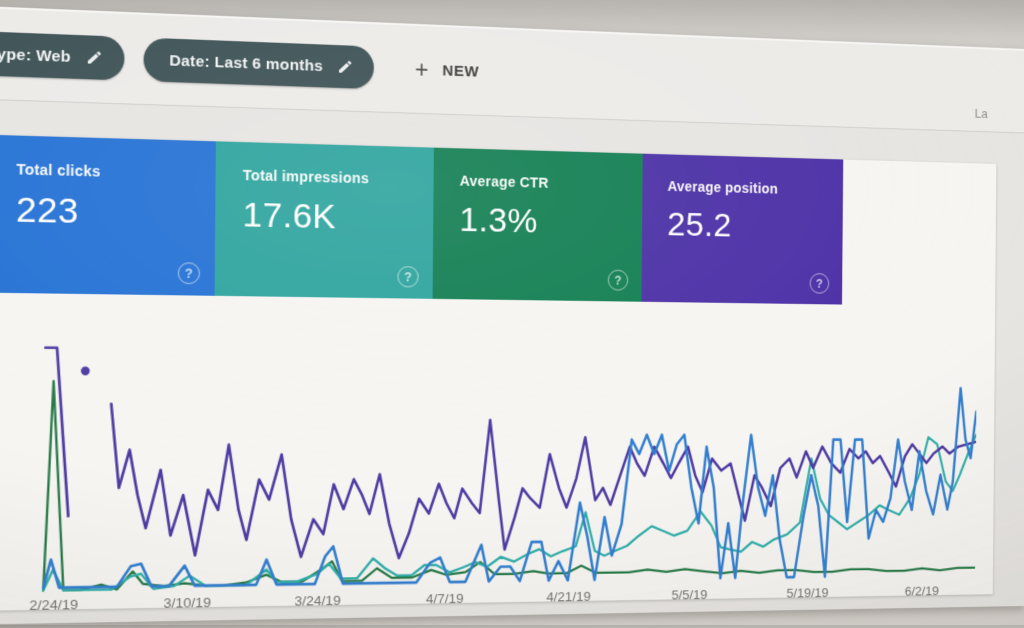  I want to click on metric-card-average-ctr: Average CTR 1.3% ?, so click(537, 224).